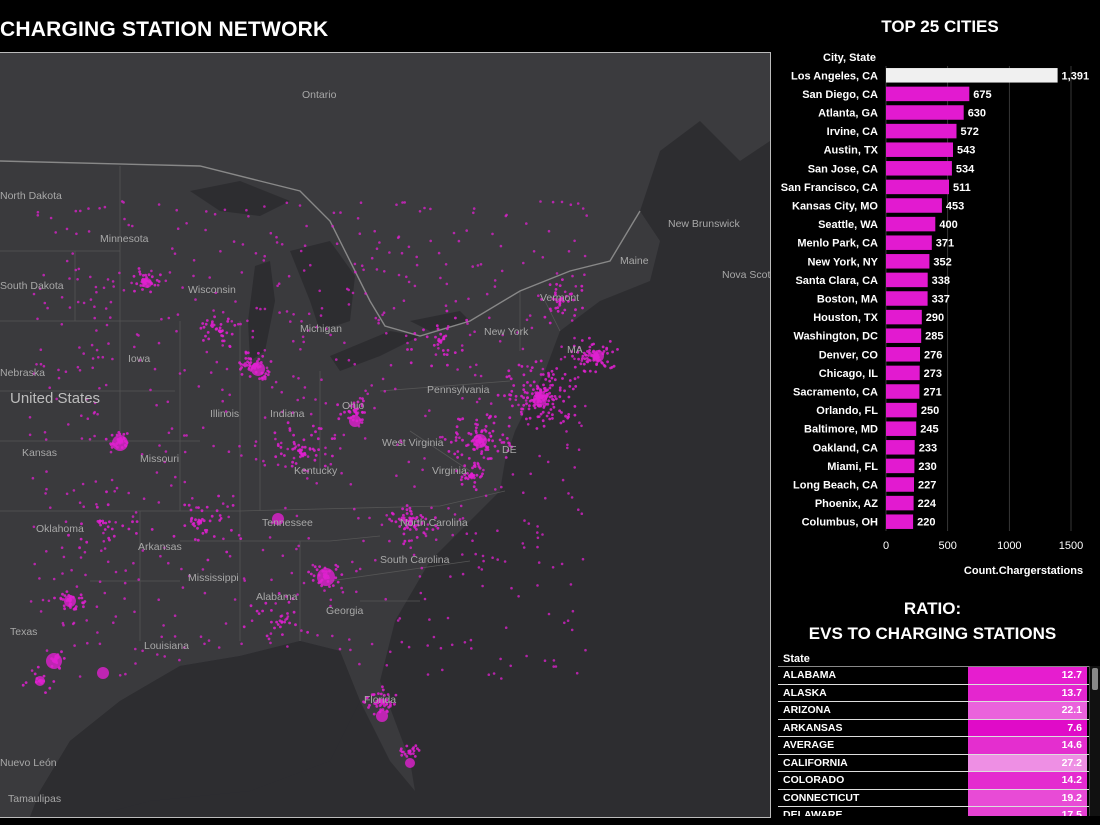 The image size is (1100, 825). What do you see at coordinates (939, 798) in the screenshot?
I see `ratio-row: CONNECTICUT 19.2` at bounding box center [939, 798].